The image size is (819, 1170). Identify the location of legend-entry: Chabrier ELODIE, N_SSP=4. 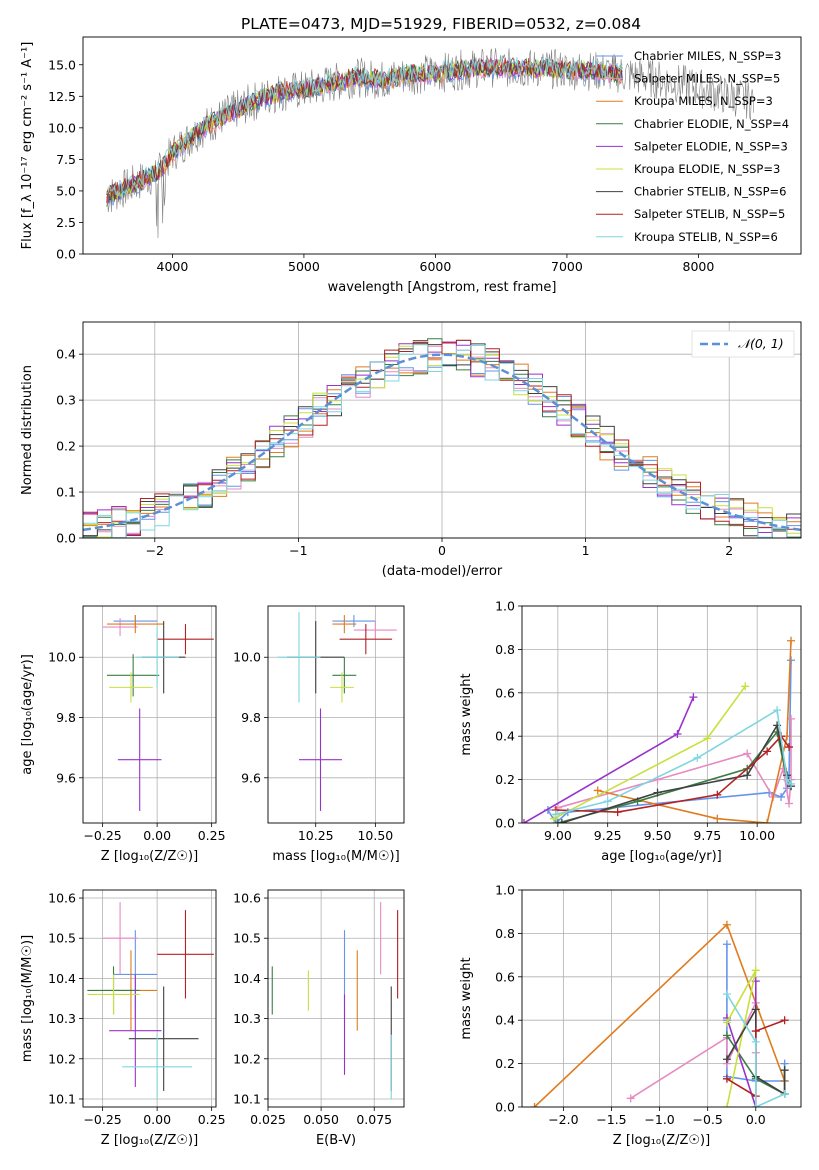
(711, 124).